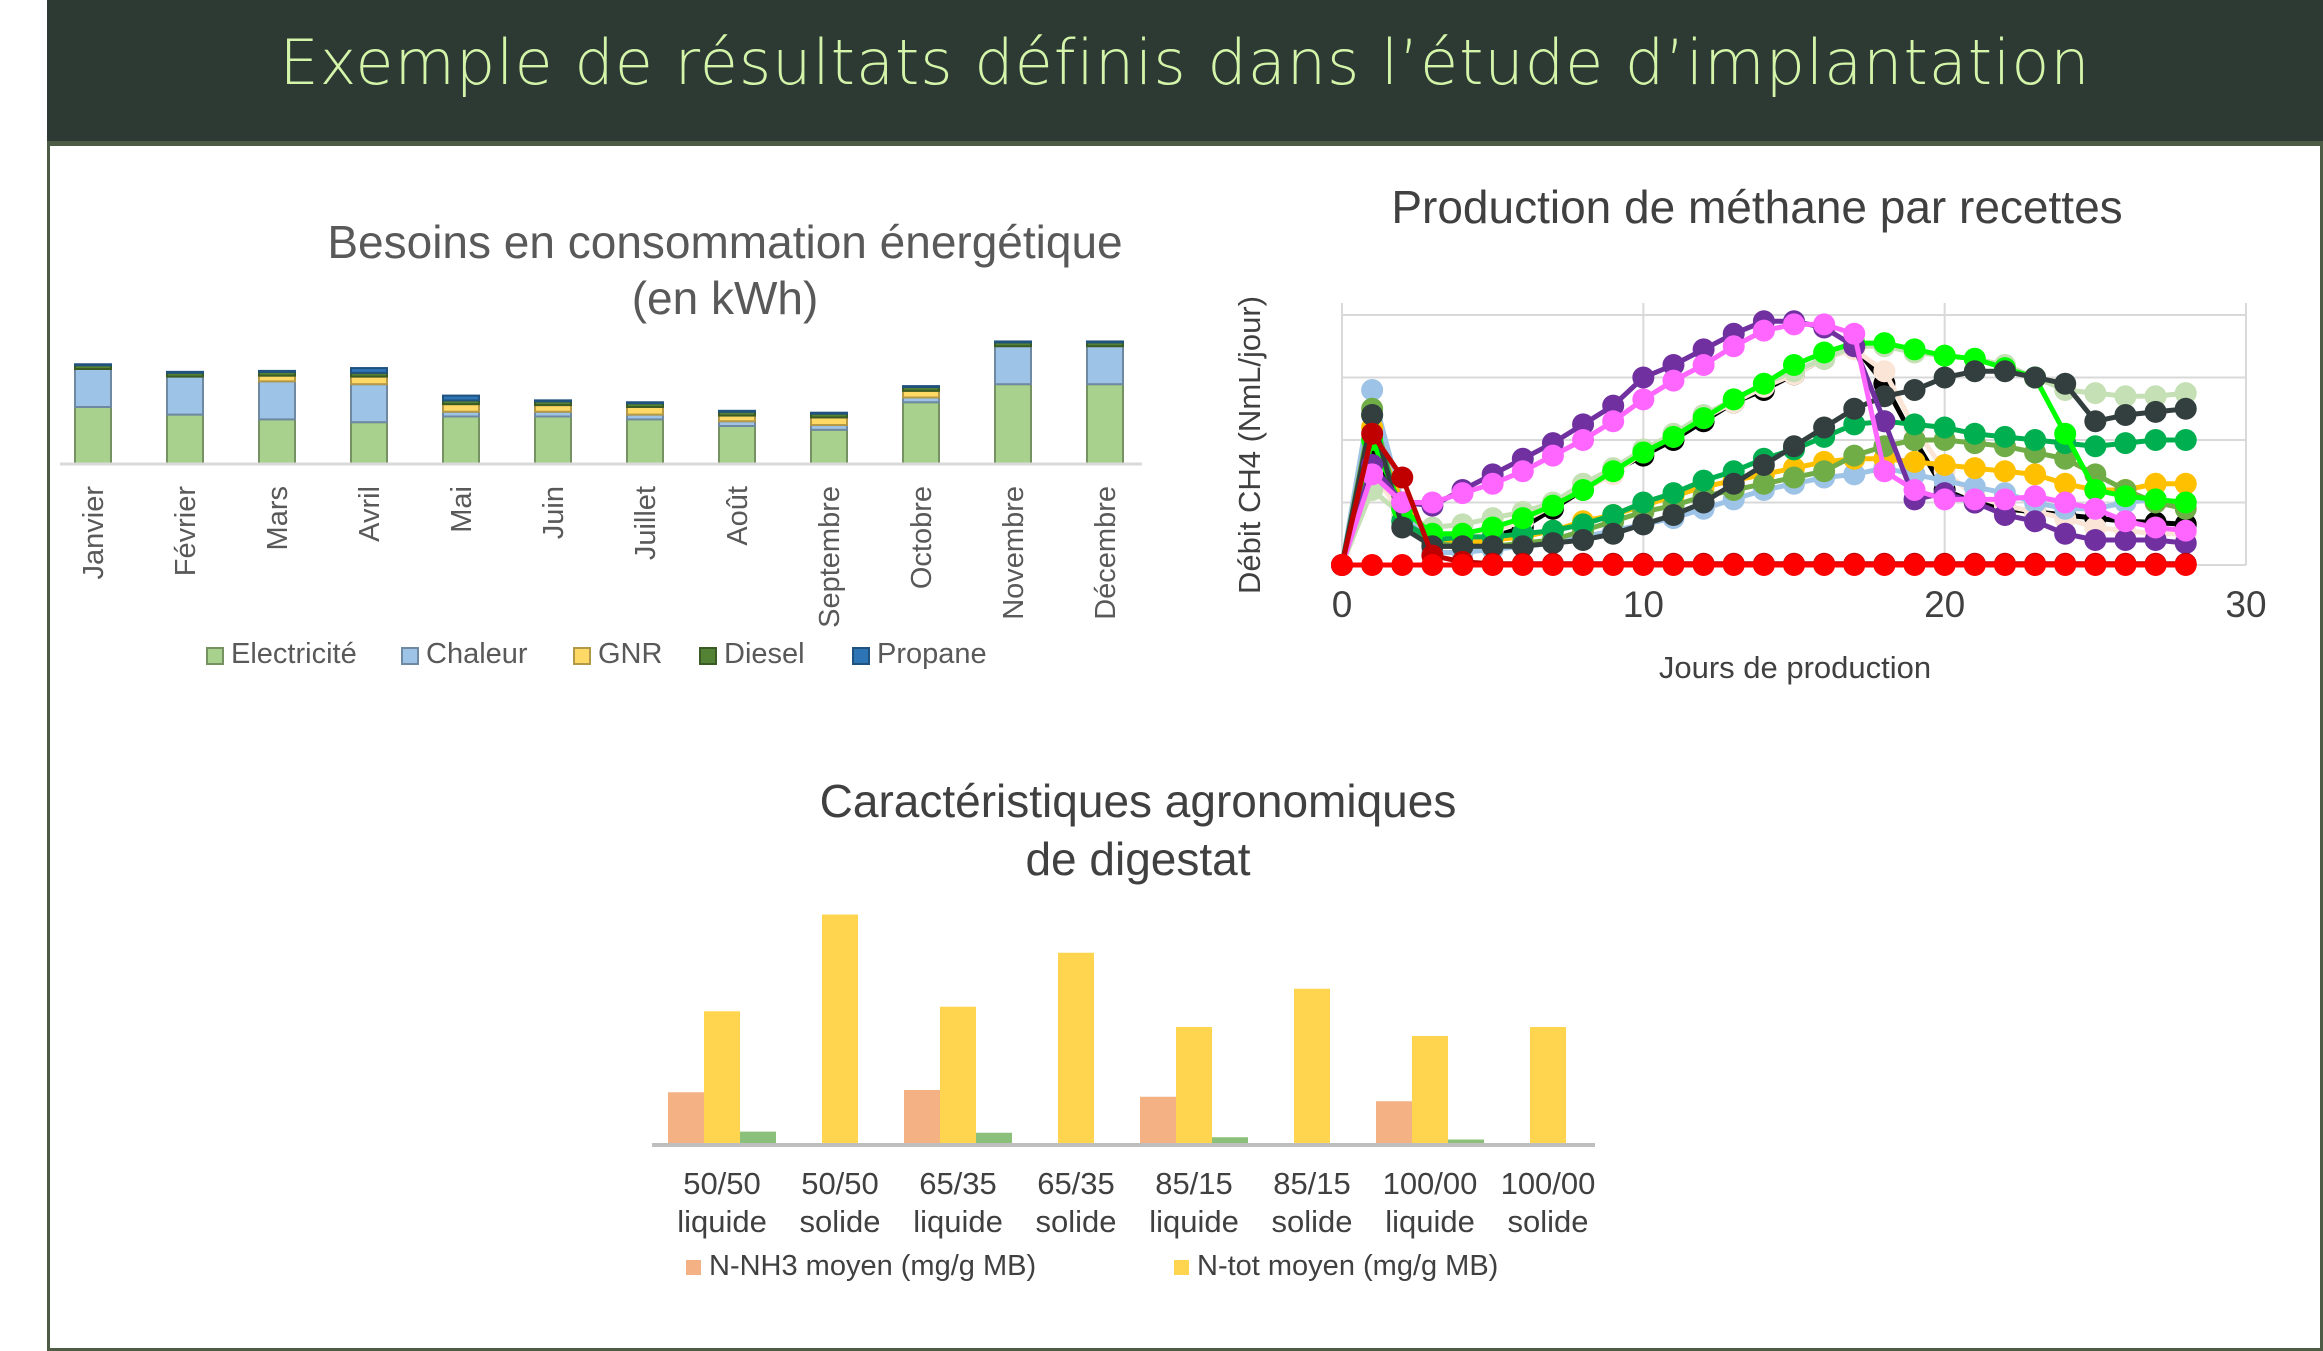 This screenshot has width=2323, height=1351. I want to click on energy-legend-swatch-electricité, so click(215, 656).